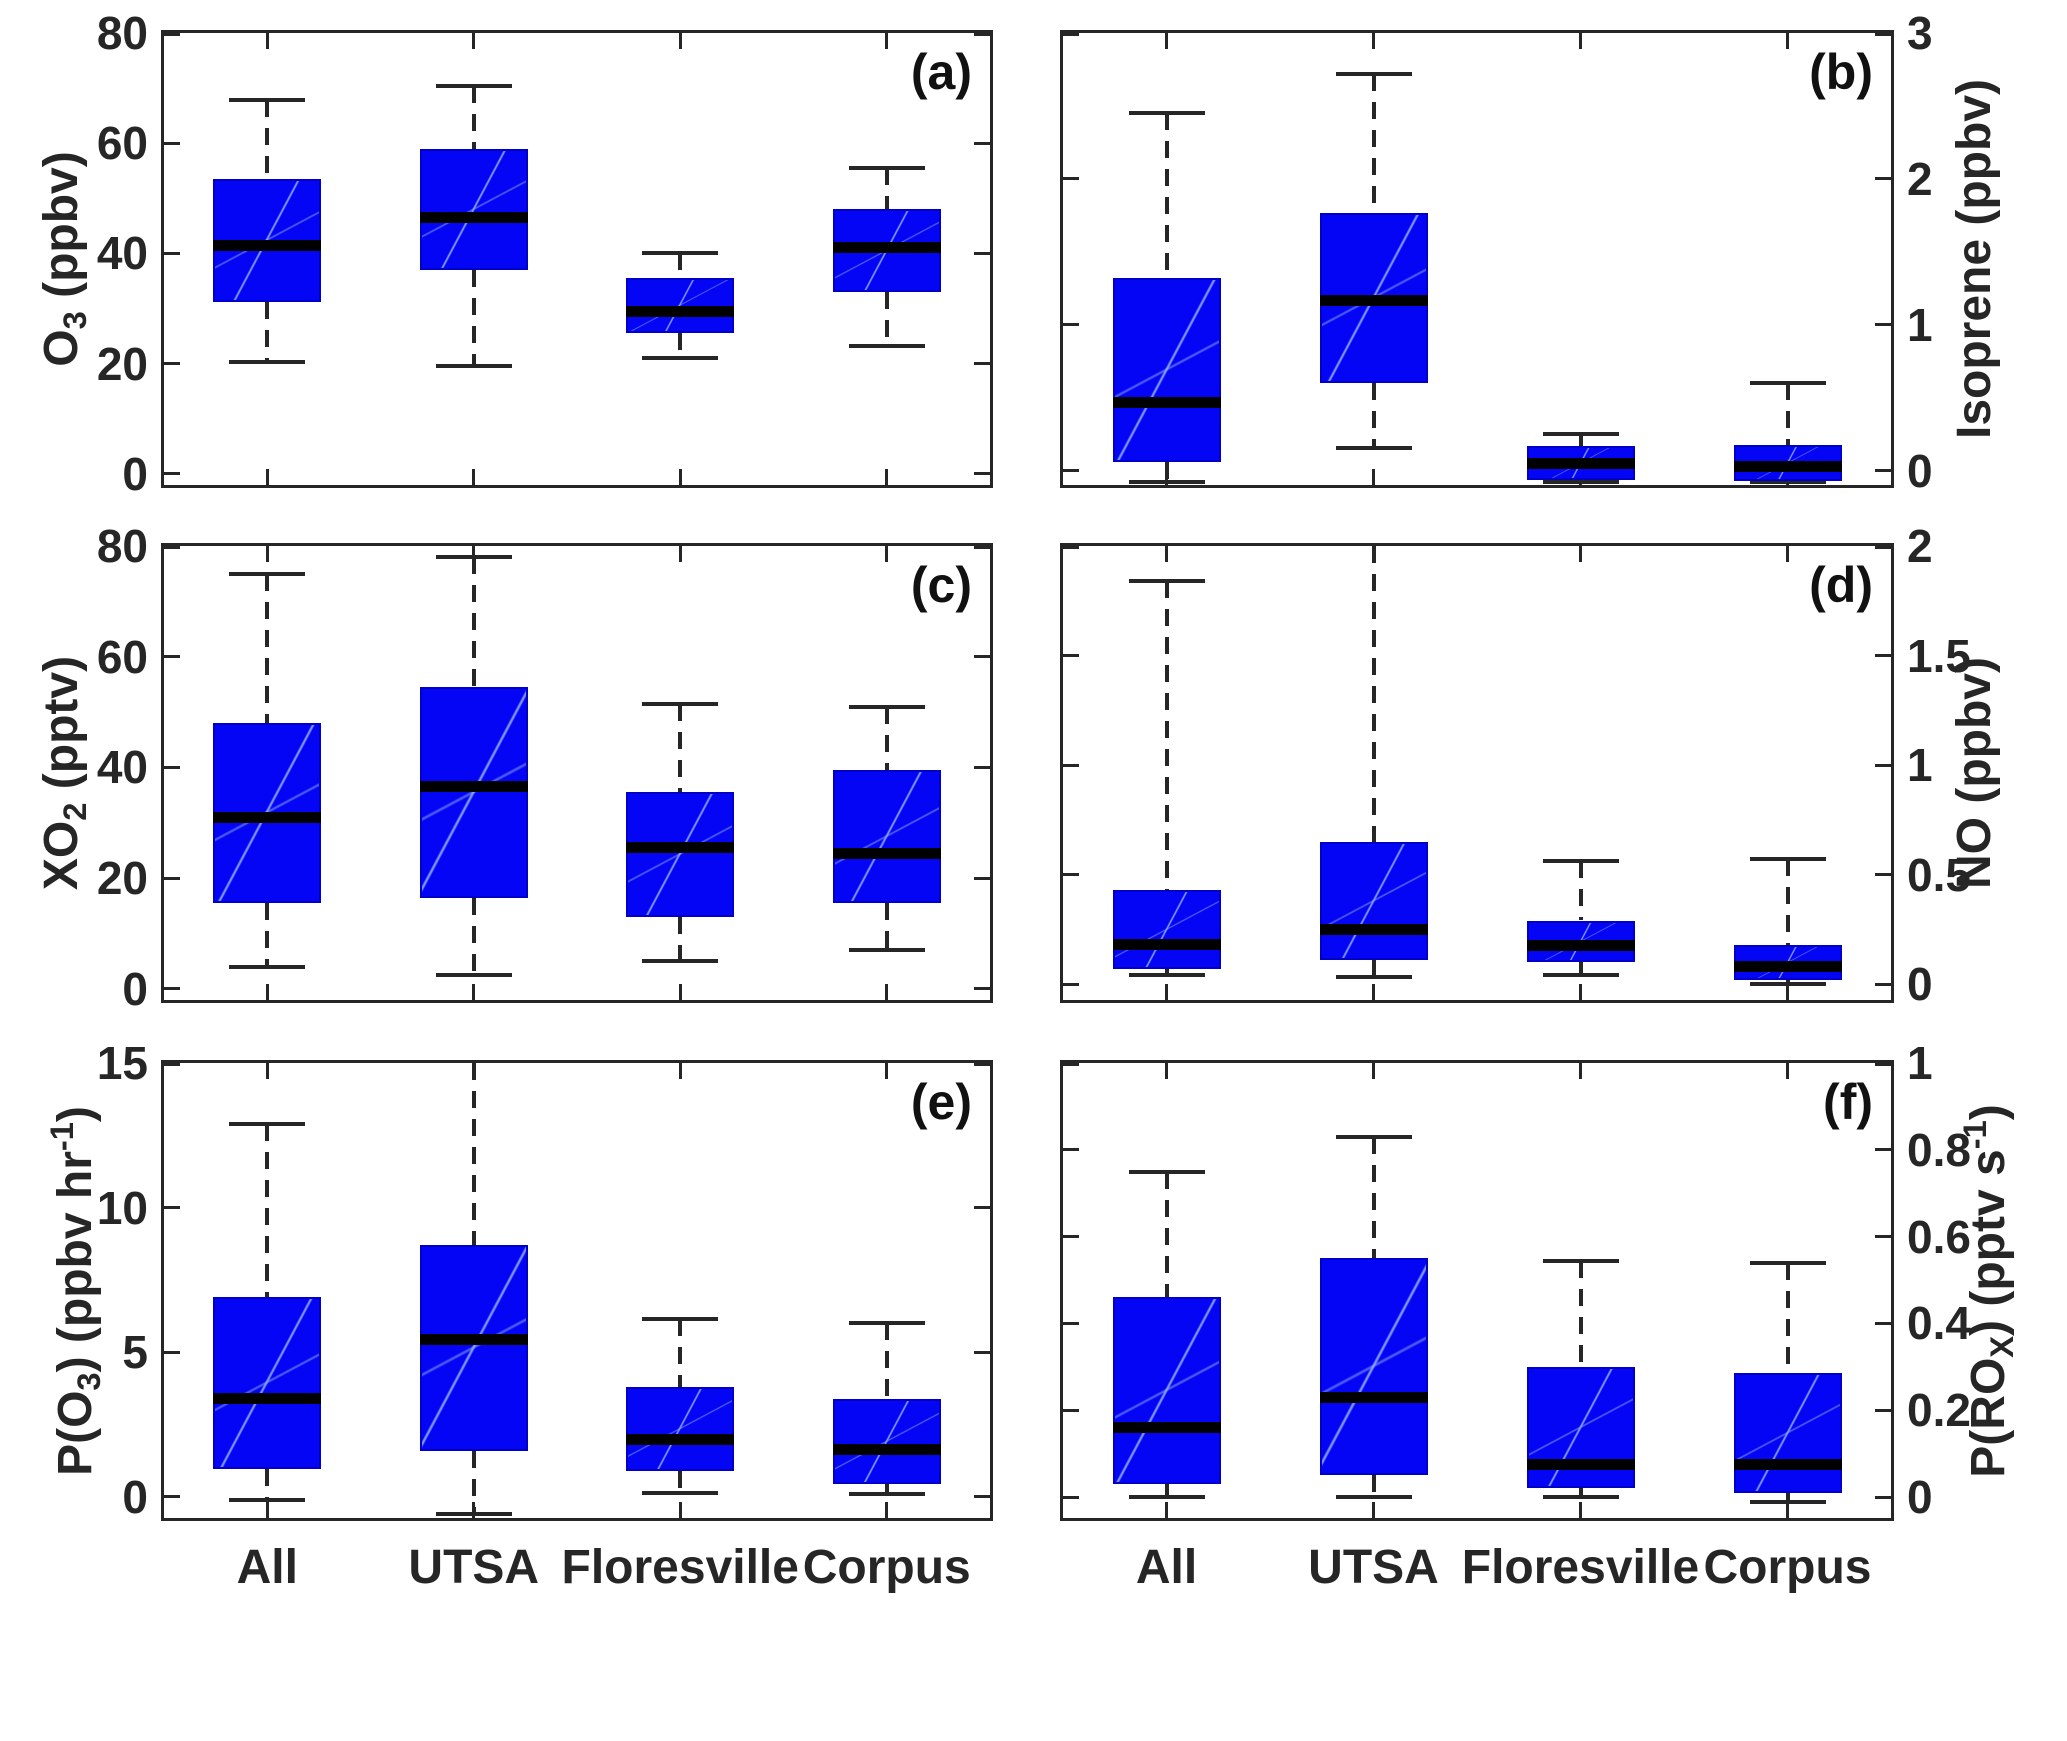 The height and width of the screenshot is (1741, 2067). Describe the element at coordinates (122, 33) in the screenshot. I see `y-tick-label: 80` at that location.